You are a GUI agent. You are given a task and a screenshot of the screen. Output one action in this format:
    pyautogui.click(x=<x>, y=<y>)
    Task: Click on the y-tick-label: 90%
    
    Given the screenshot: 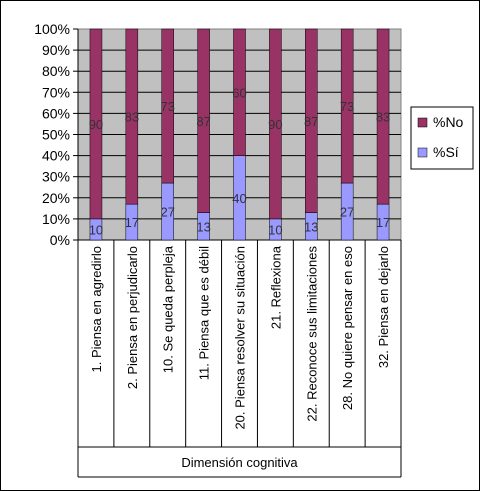 What is the action you would take?
    pyautogui.click(x=56, y=50)
    